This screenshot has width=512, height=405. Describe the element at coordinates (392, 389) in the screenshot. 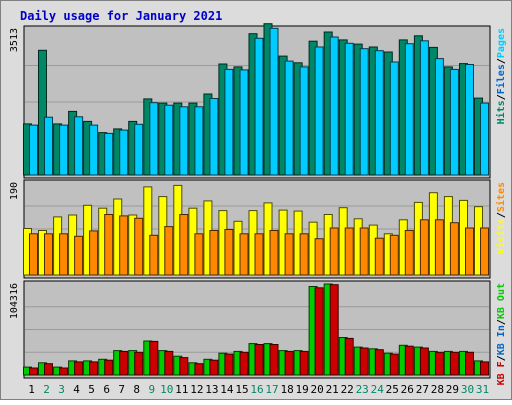

I see `x-tick-label: 25` at that location.